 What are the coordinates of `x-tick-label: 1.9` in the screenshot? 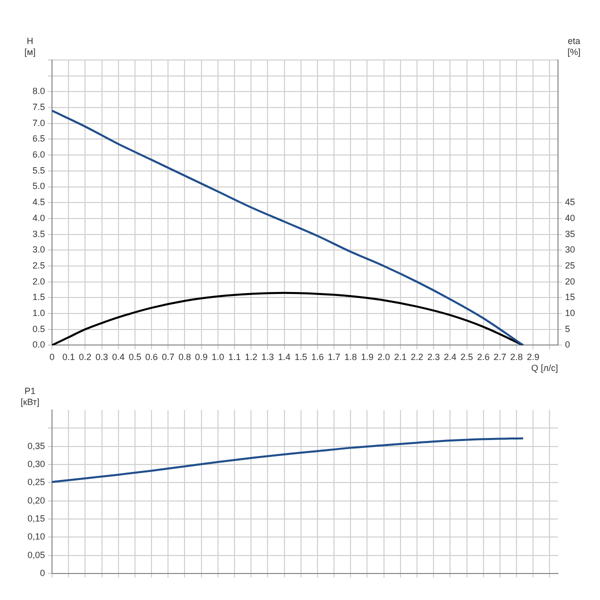 It's located at (367, 357).